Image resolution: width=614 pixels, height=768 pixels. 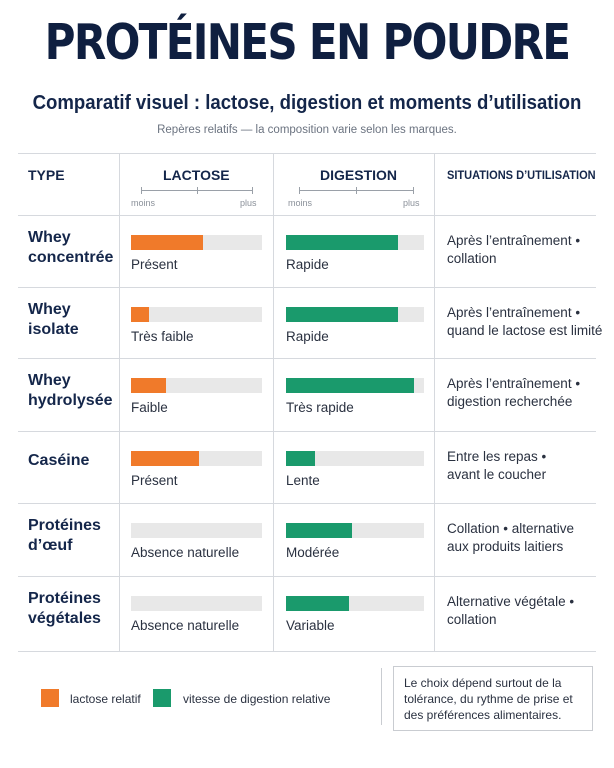 I want to click on usage-line: digestion recherchée, so click(x=510, y=401).